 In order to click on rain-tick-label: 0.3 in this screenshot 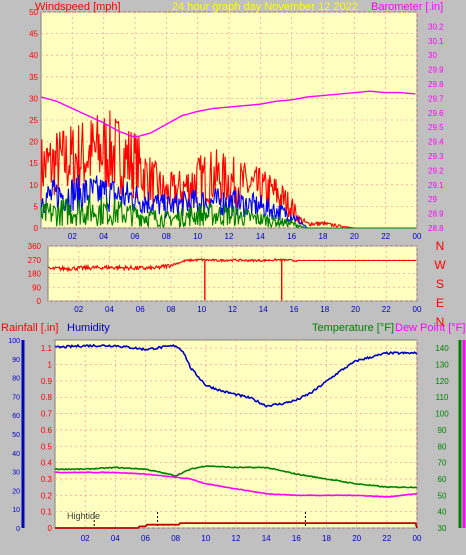, I will do `click(47, 479)`.